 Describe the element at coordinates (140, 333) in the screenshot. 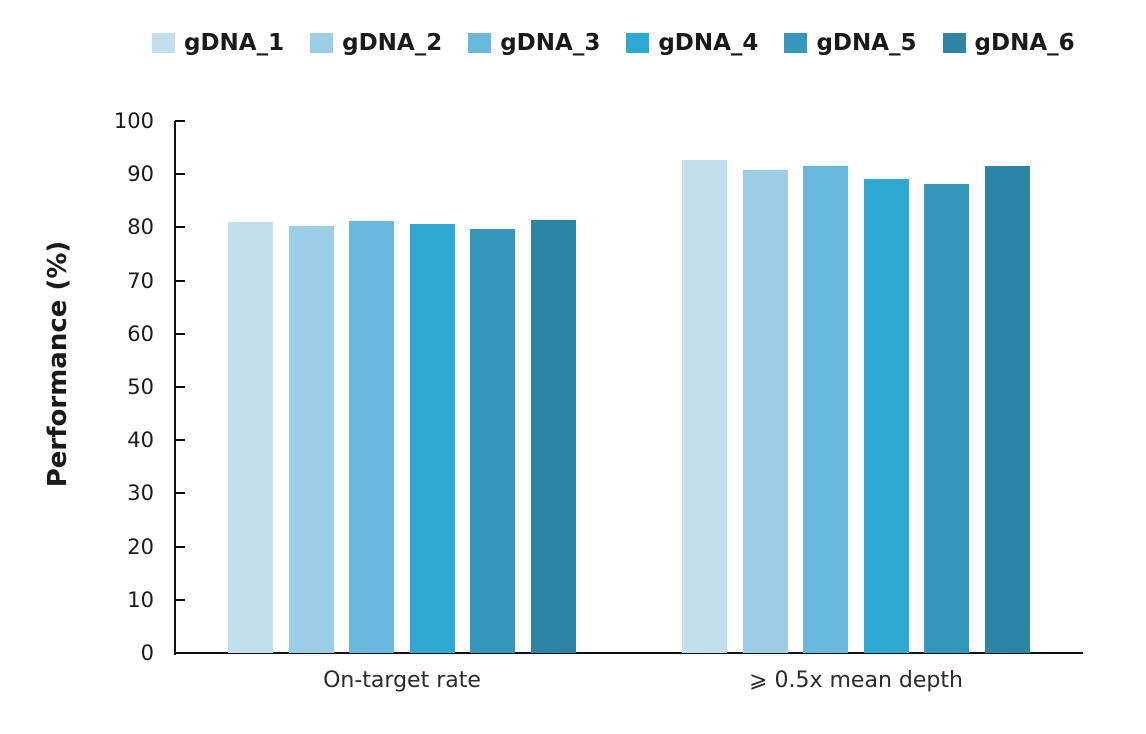

I see `y-tick-label: 60` at that location.